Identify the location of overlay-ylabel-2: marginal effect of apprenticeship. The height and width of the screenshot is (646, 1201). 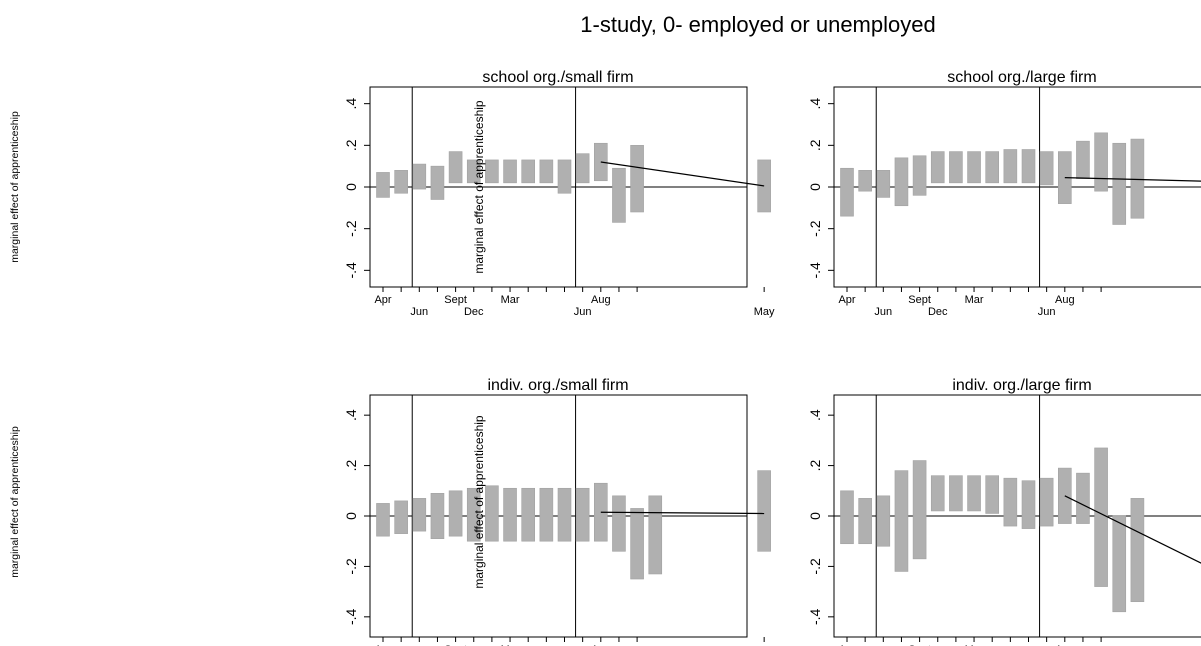
(479, 502).